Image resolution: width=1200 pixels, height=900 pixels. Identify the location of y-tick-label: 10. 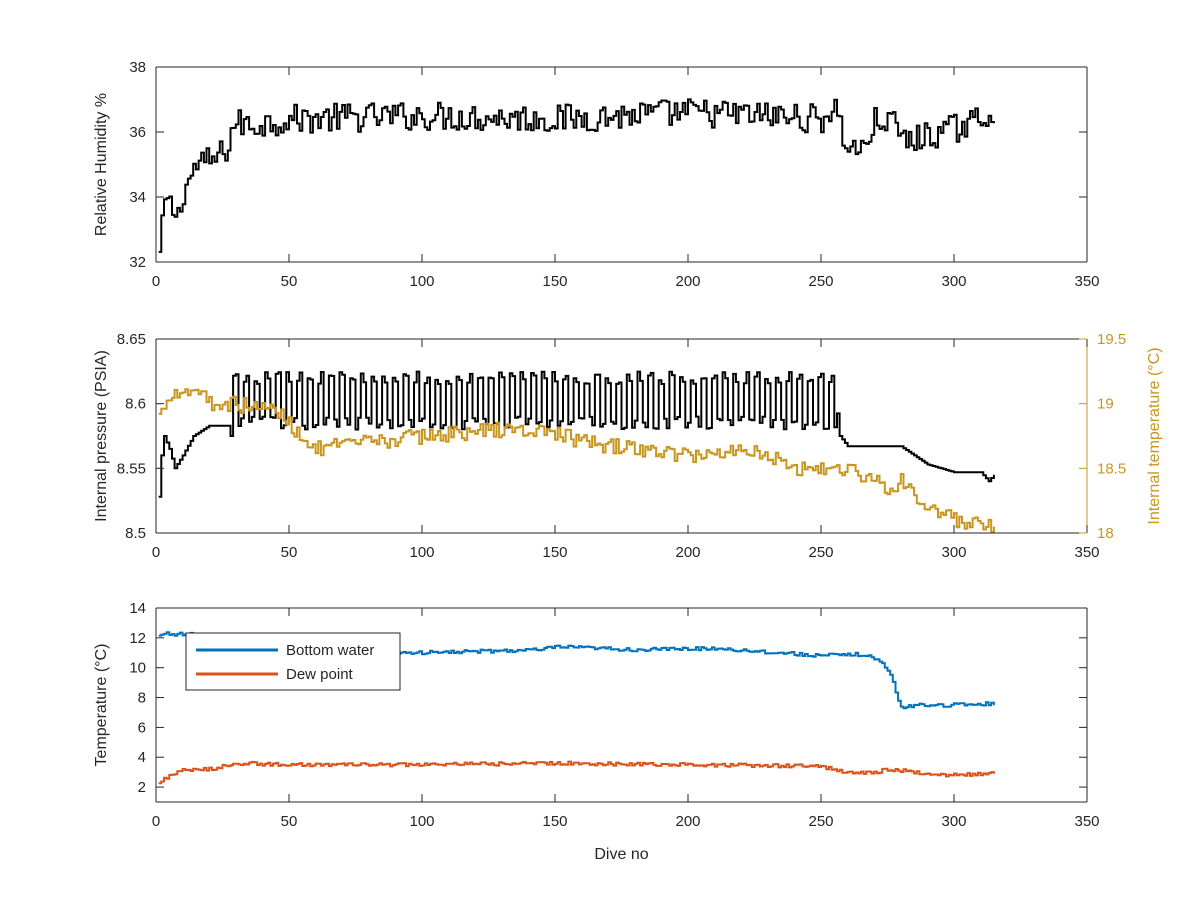
(137, 668).